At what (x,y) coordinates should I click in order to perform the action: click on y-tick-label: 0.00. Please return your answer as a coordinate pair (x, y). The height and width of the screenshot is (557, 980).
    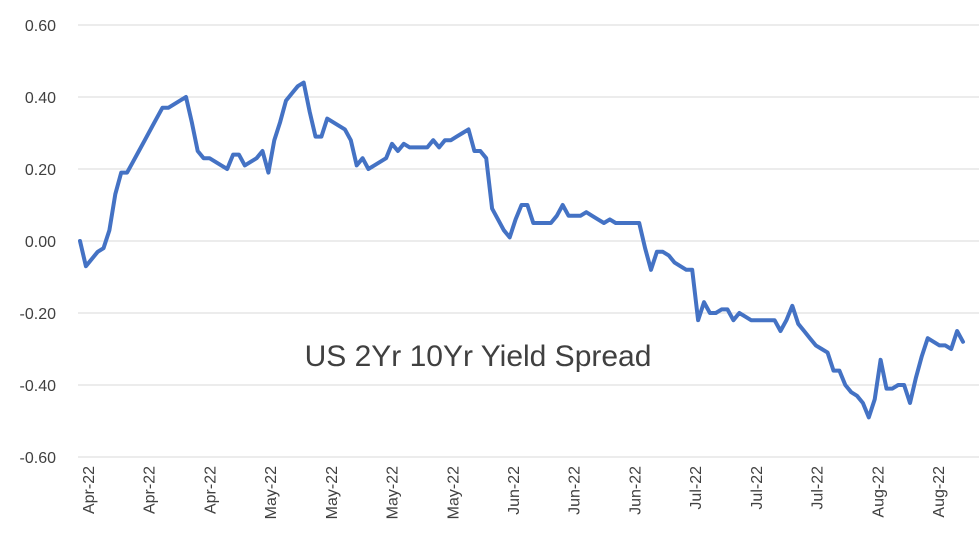
    Looking at the image, I should click on (40, 242).